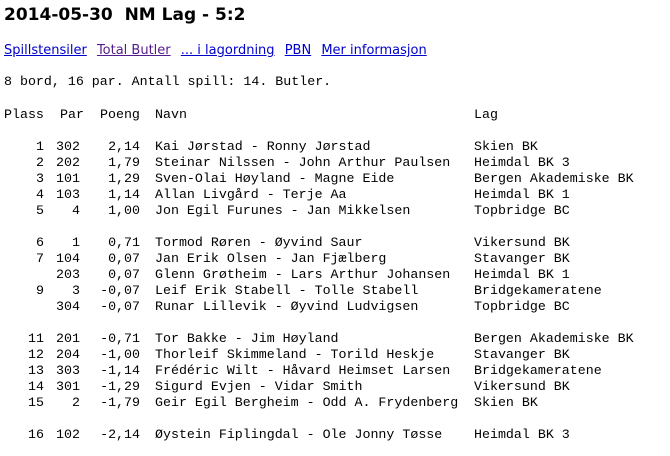 The image size is (670, 456). I want to click on cell-poeng: 2,14, so click(124, 146).